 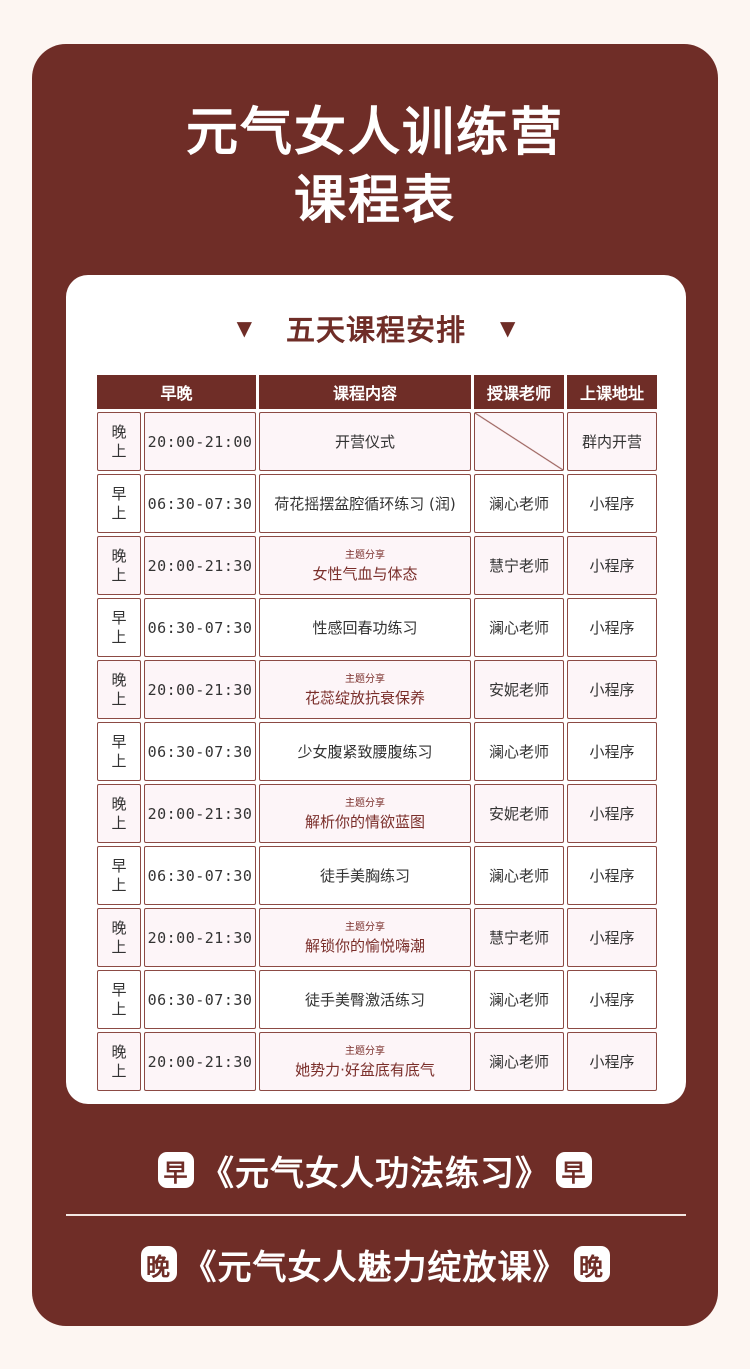 I want to click on time-cell: 20:00-21:00, so click(x=200, y=441).